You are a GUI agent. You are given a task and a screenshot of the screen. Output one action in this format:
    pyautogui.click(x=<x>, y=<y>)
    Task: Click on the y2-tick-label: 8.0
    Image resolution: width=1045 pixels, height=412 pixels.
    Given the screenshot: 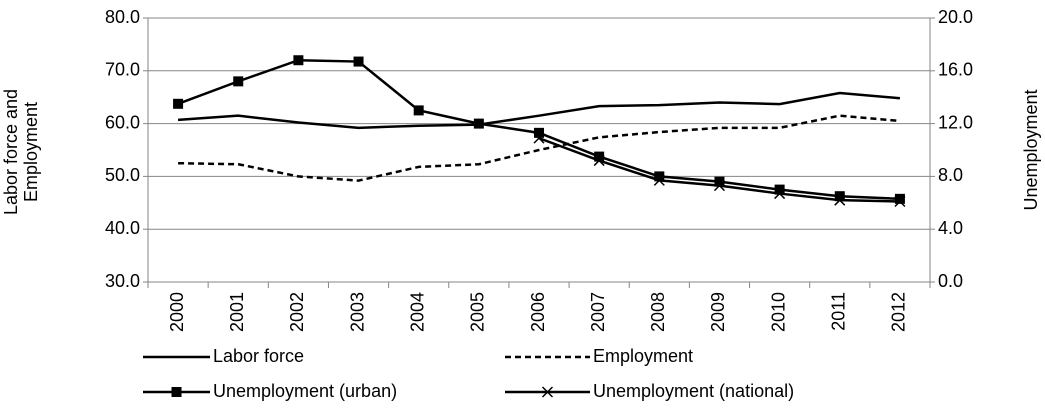 What is the action you would take?
    pyautogui.click(x=950, y=175)
    